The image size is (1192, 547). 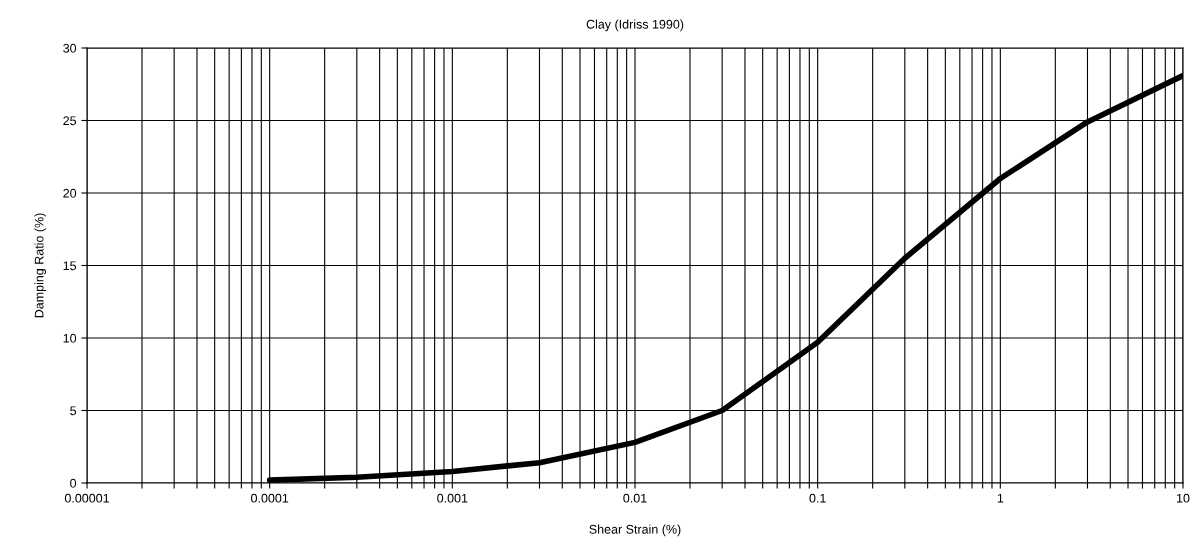 I want to click on x-tick-label: 0.001, so click(x=452, y=498).